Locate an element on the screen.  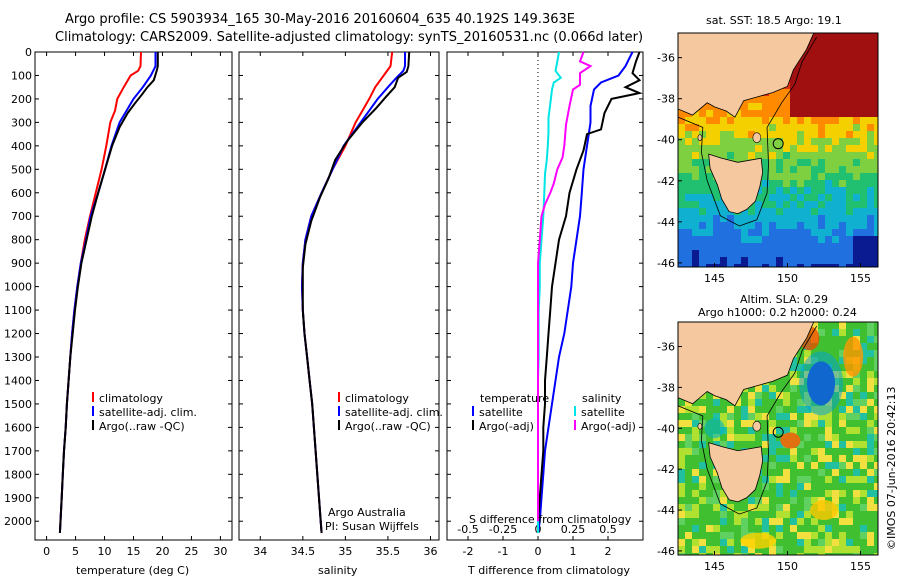
x-tick-label: 30 is located at coordinates (220, 551).